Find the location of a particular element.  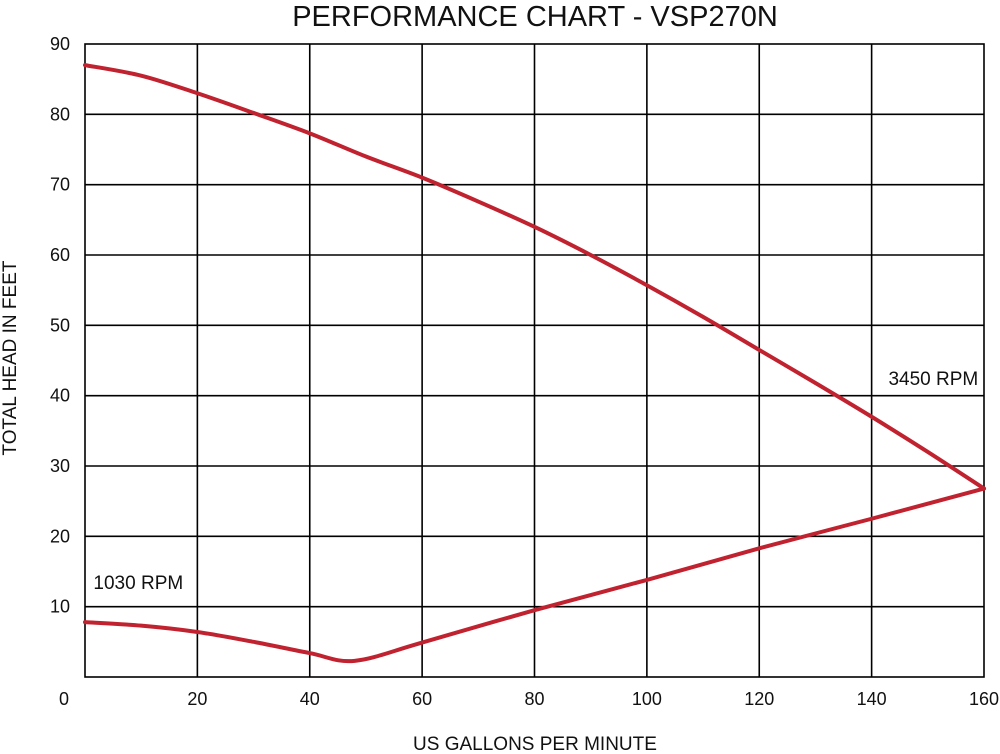

x-tick-label: 100 is located at coordinates (647, 699).